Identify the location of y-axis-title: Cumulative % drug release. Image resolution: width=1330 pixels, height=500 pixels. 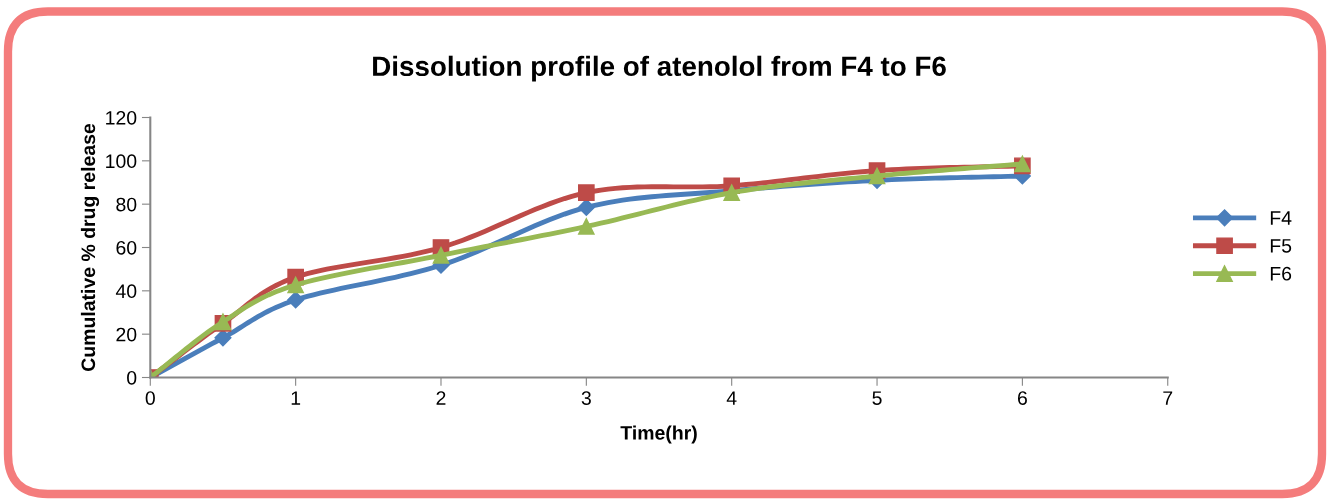
(90, 247).